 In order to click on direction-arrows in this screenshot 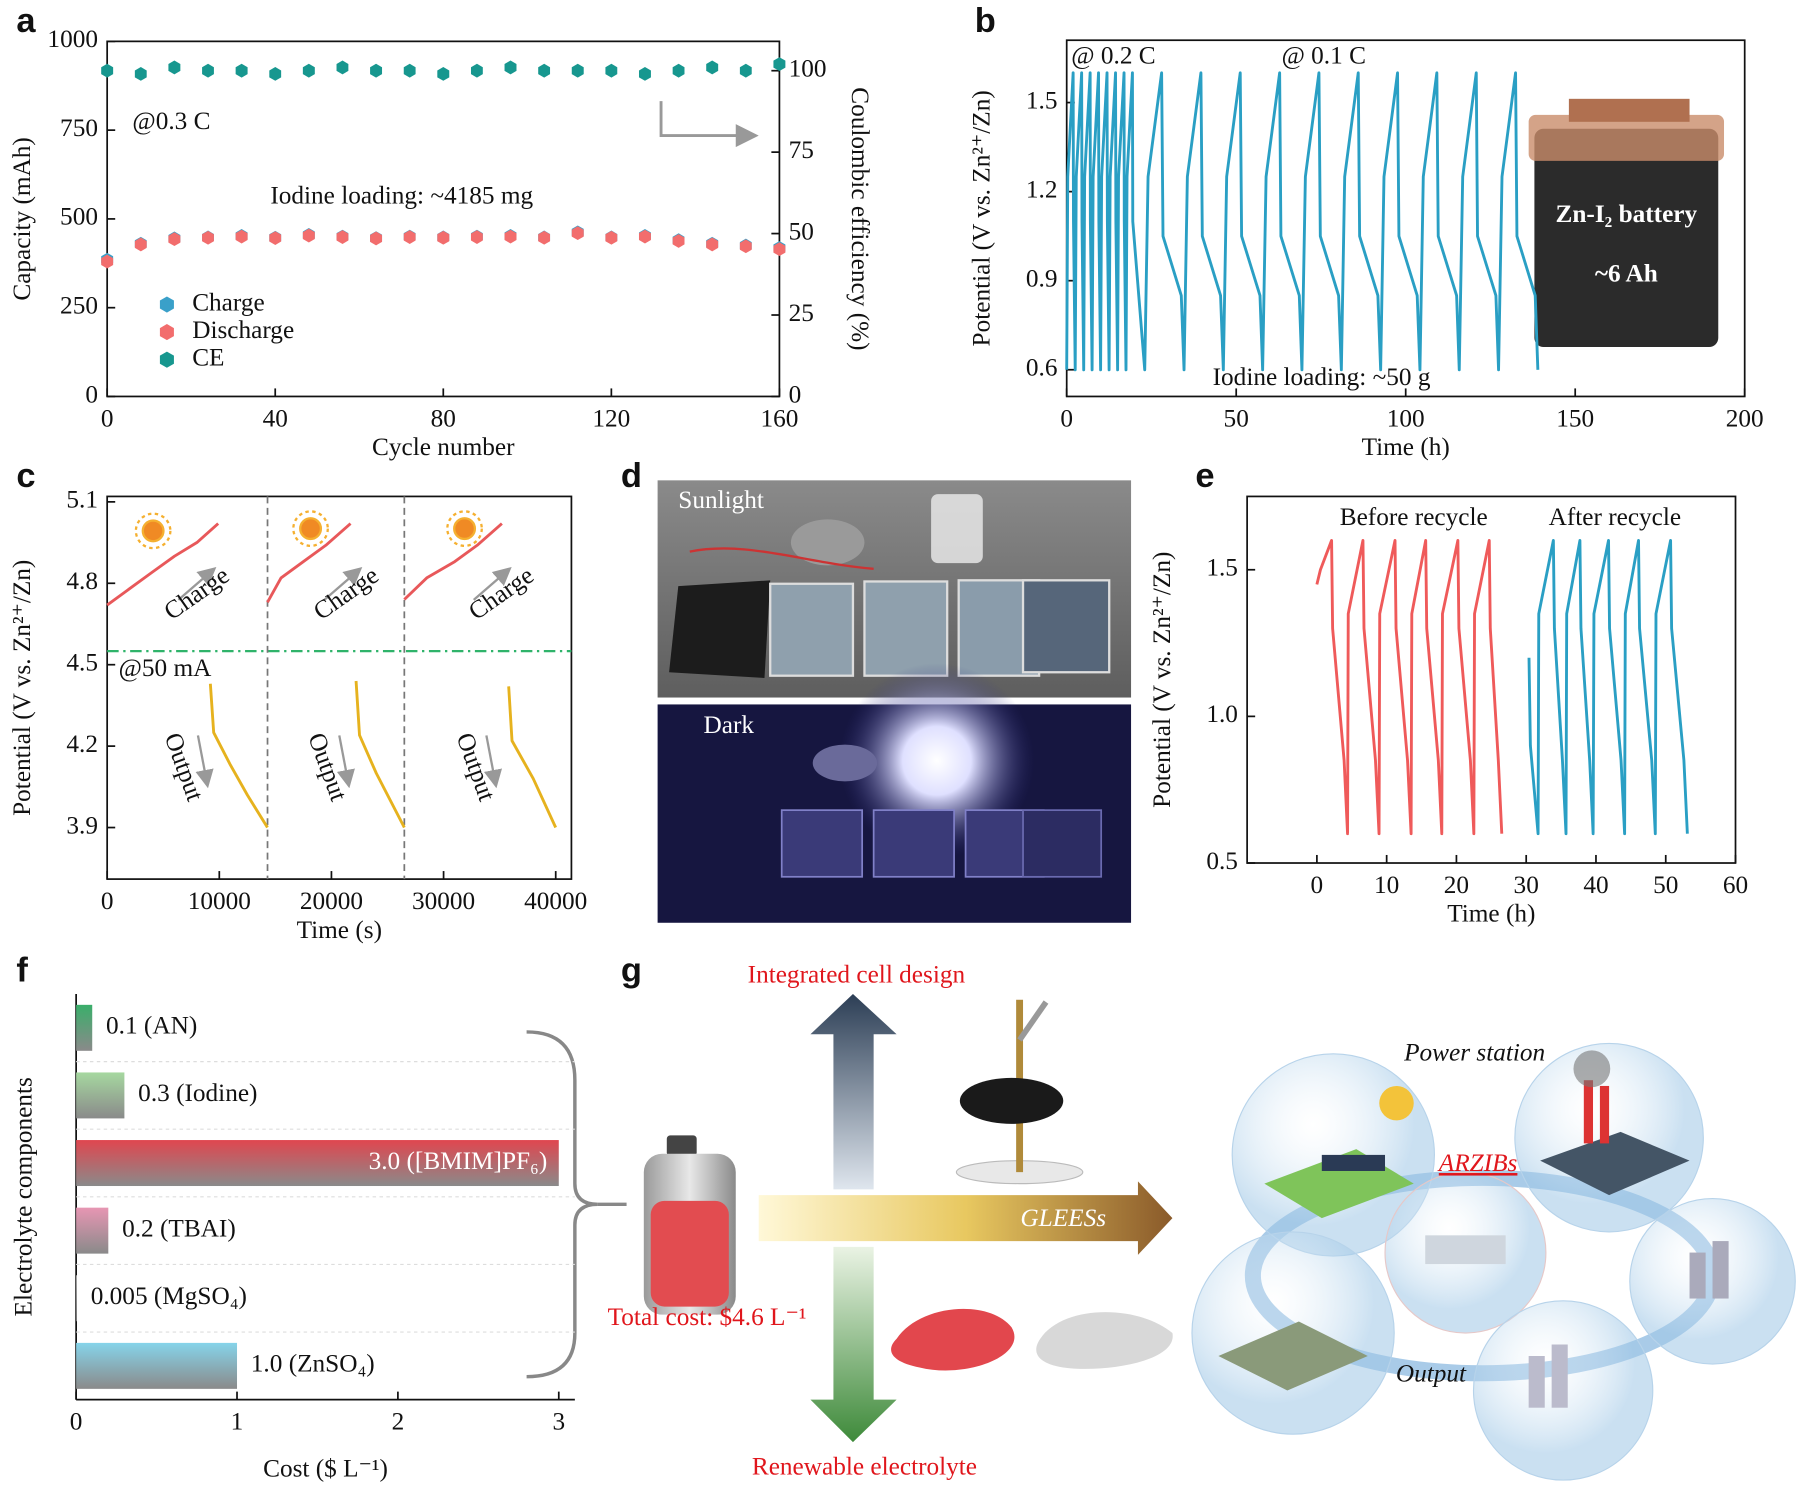, I will do `click(344, 677)`.